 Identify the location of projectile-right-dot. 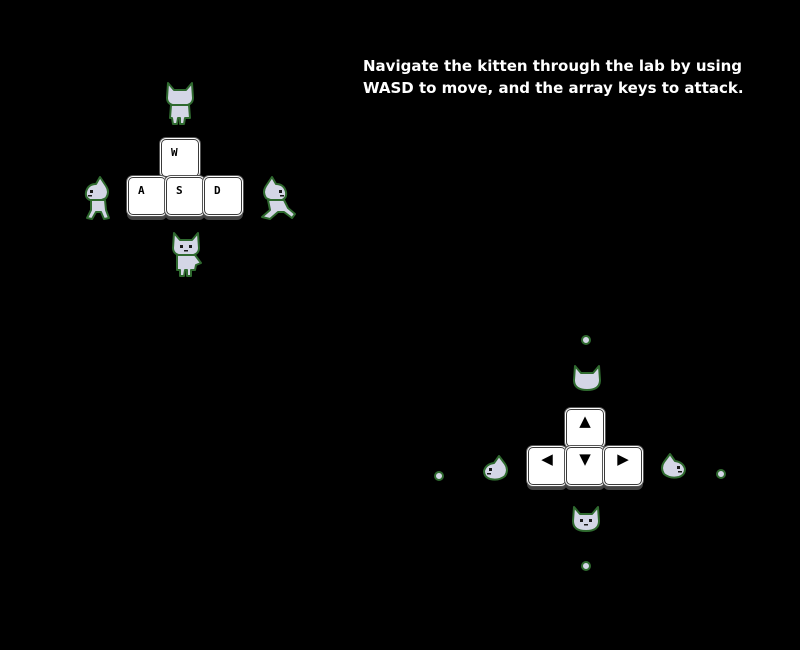
(721, 474).